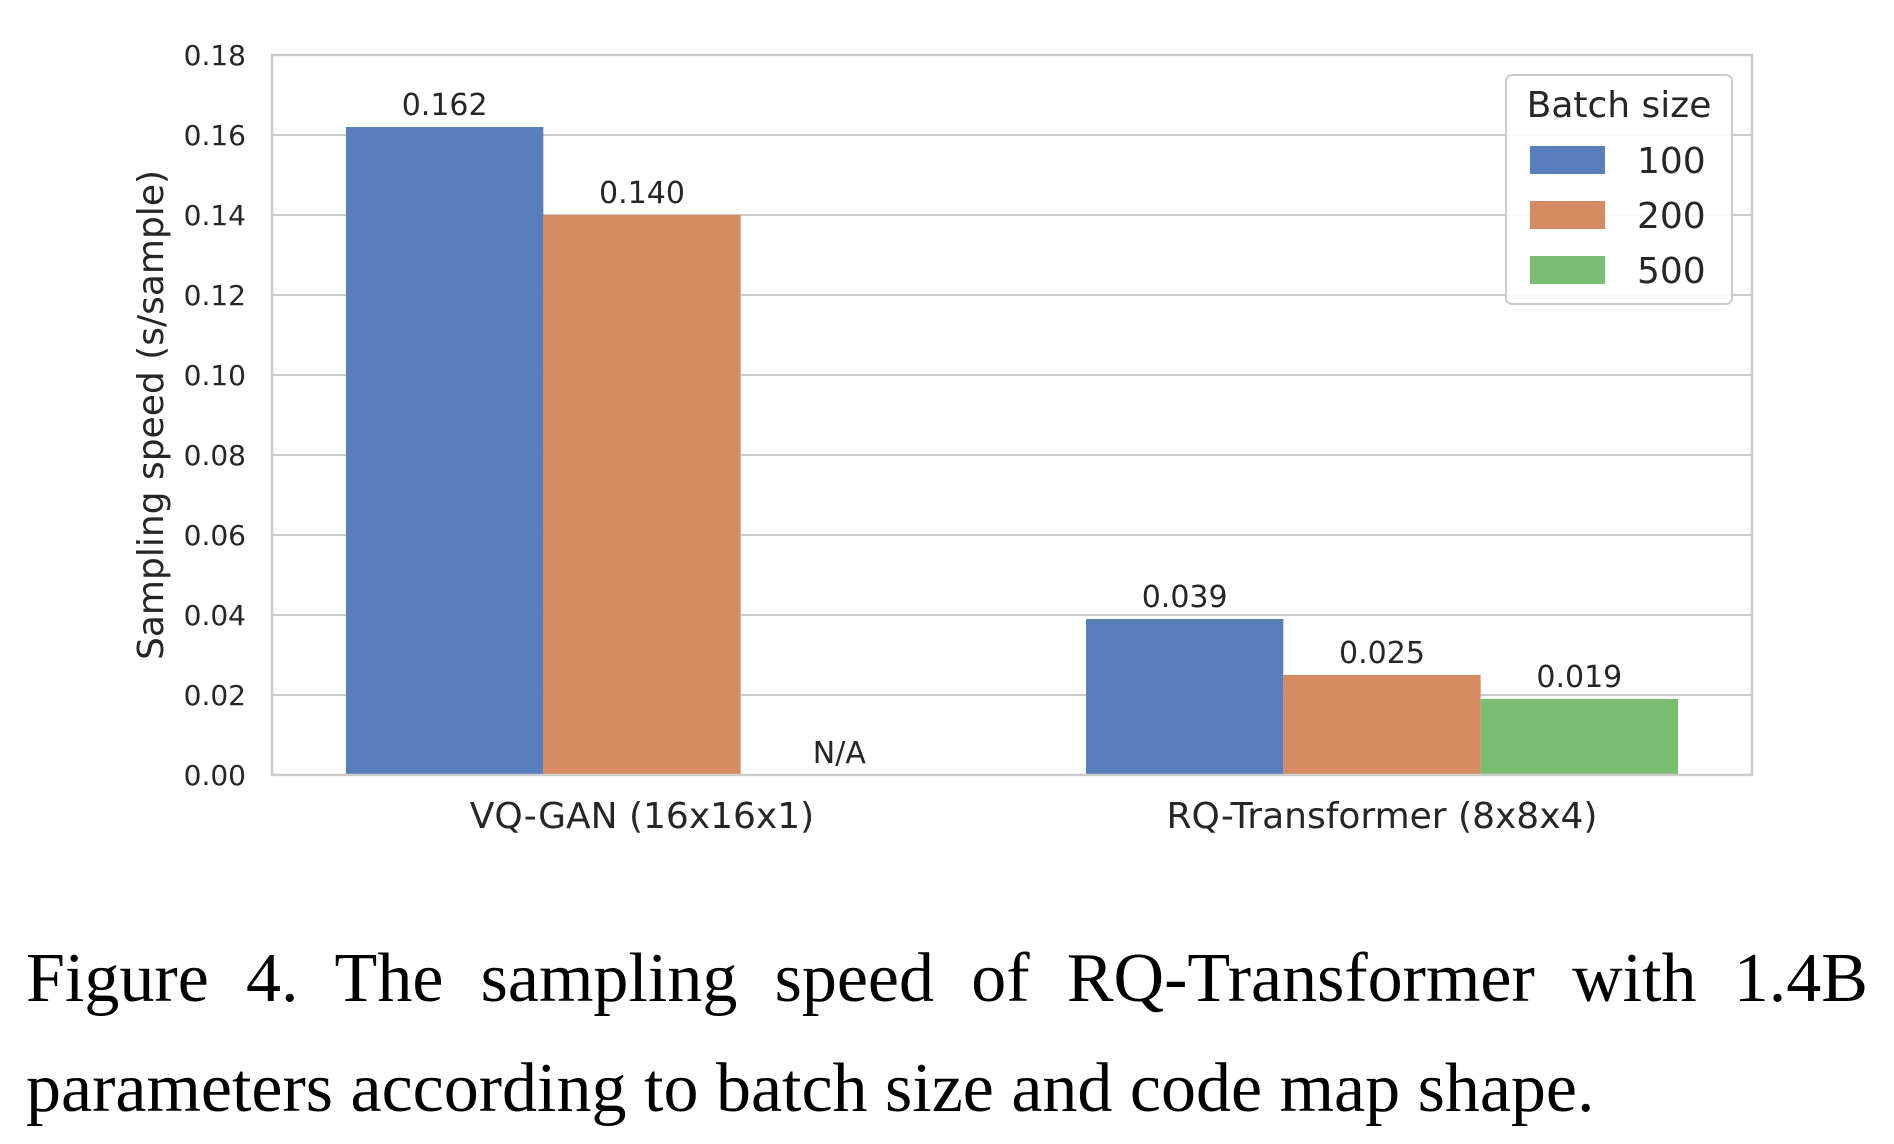 The width and height of the screenshot is (1894, 1144). I want to click on y-axis-label: Sampling speed (s/sample), so click(151, 415).